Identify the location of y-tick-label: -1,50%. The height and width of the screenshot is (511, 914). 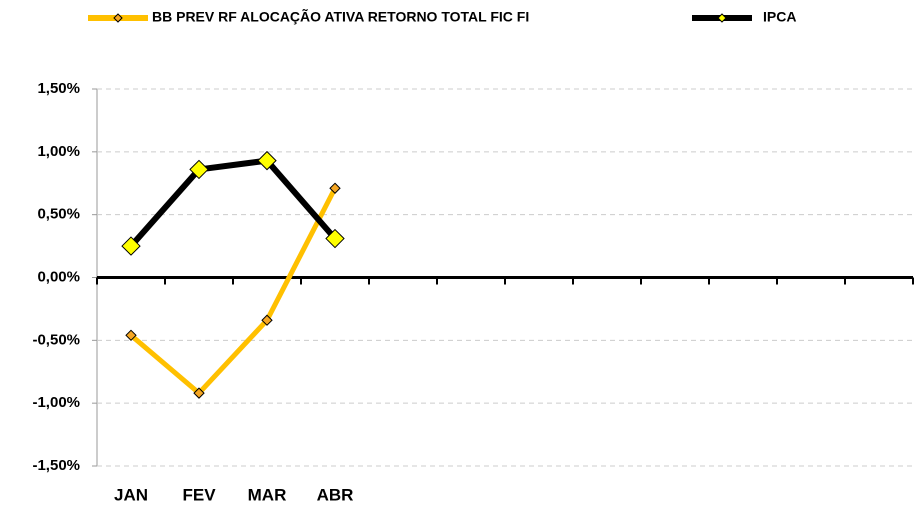
(56, 465).